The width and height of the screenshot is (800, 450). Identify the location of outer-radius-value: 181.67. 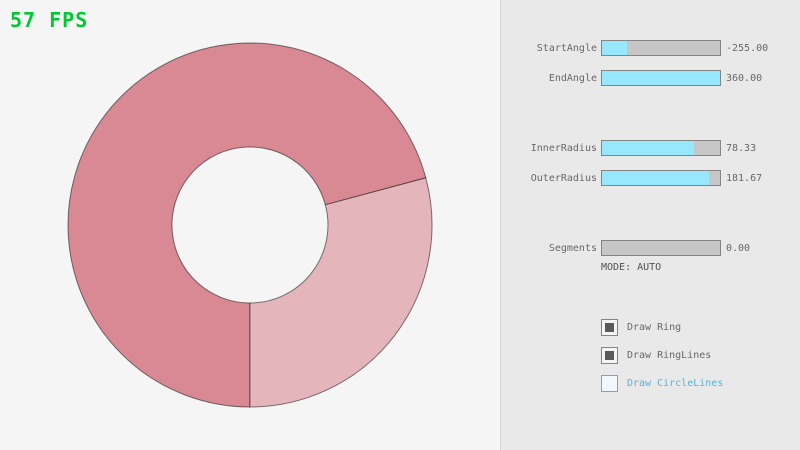
(744, 178).